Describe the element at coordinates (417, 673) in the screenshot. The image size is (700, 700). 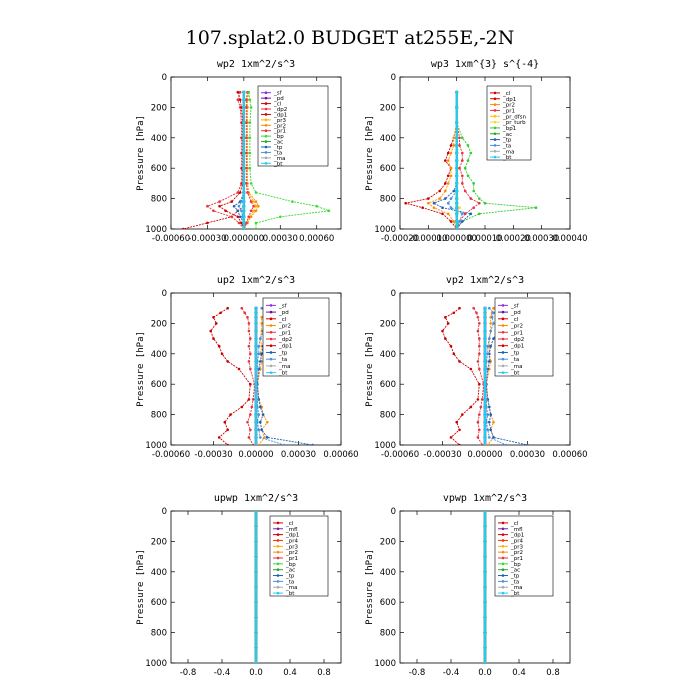
I see `x-tick-label: -0.8` at that location.